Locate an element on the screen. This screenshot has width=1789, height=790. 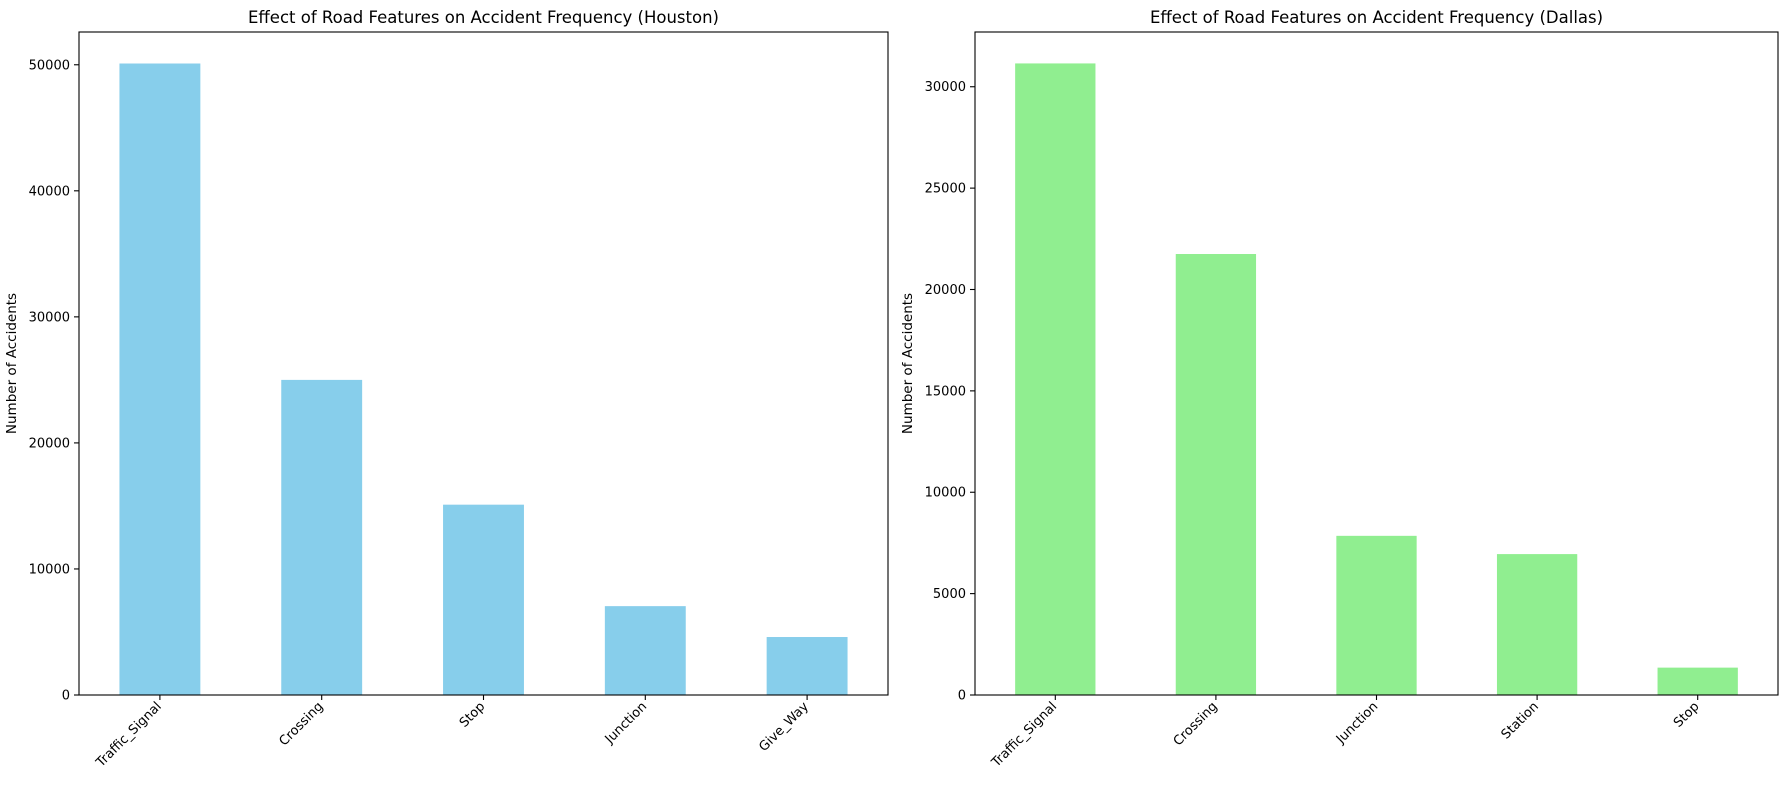
y-tick-label: 25000 is located at coordinates (945, 189).